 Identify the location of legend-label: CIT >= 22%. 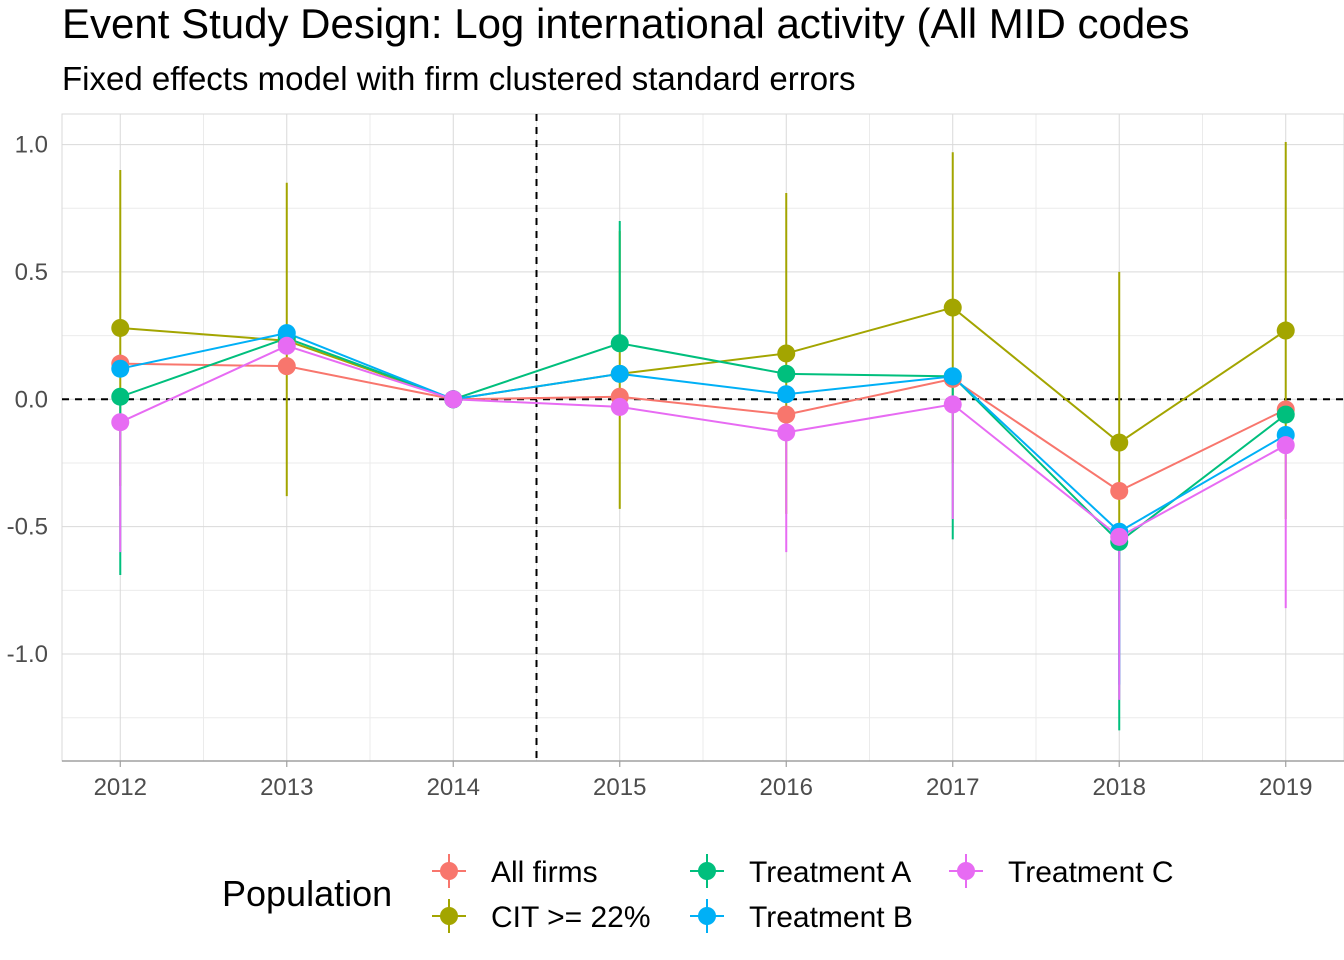
(571, 917).